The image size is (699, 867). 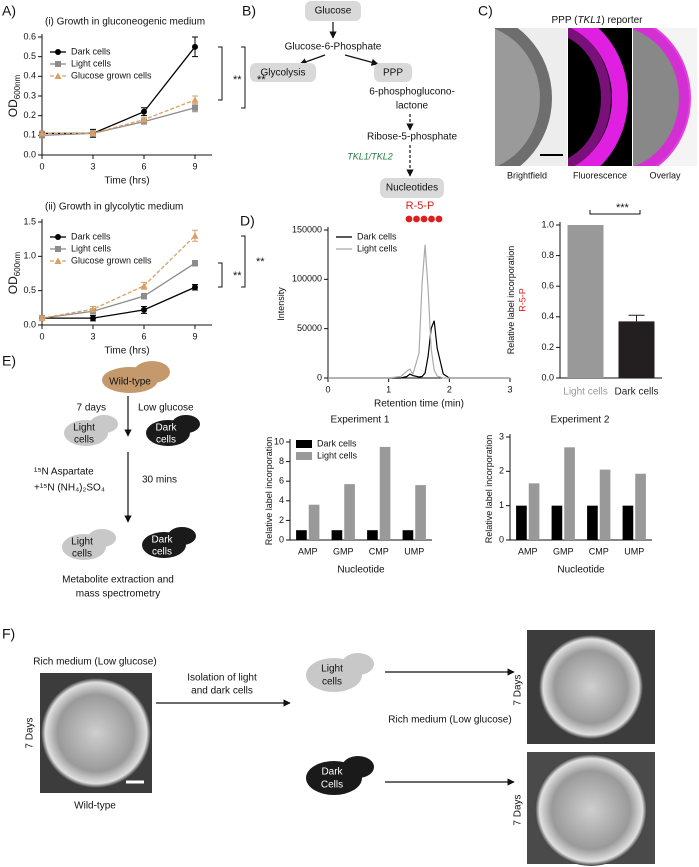 I want to click on node-label: Dark, so click(x=332, y=772).